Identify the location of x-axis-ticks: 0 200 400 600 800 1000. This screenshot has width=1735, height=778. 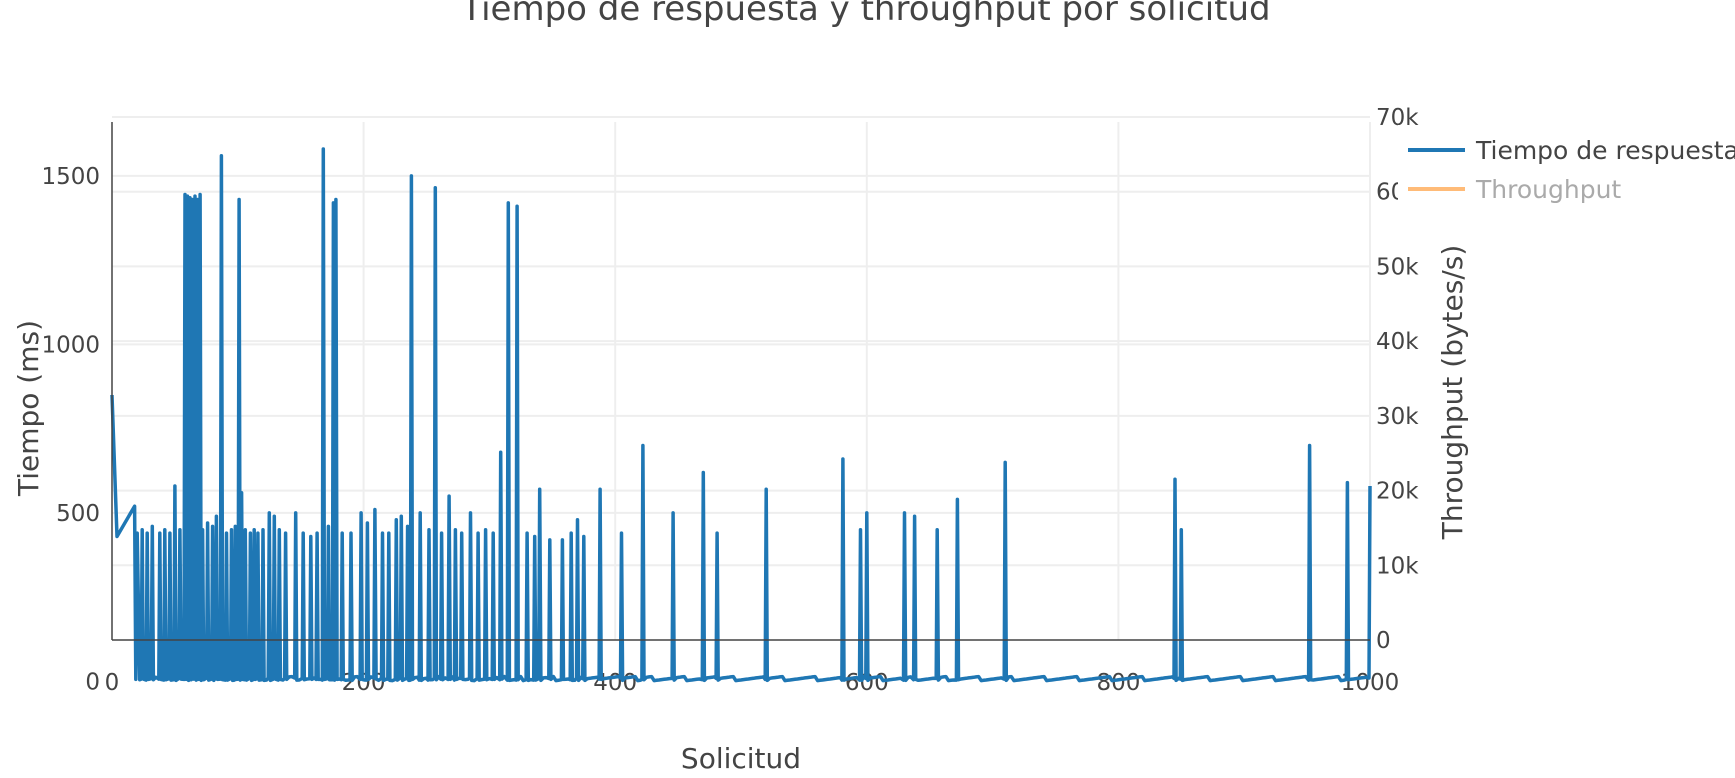
(752, 683).